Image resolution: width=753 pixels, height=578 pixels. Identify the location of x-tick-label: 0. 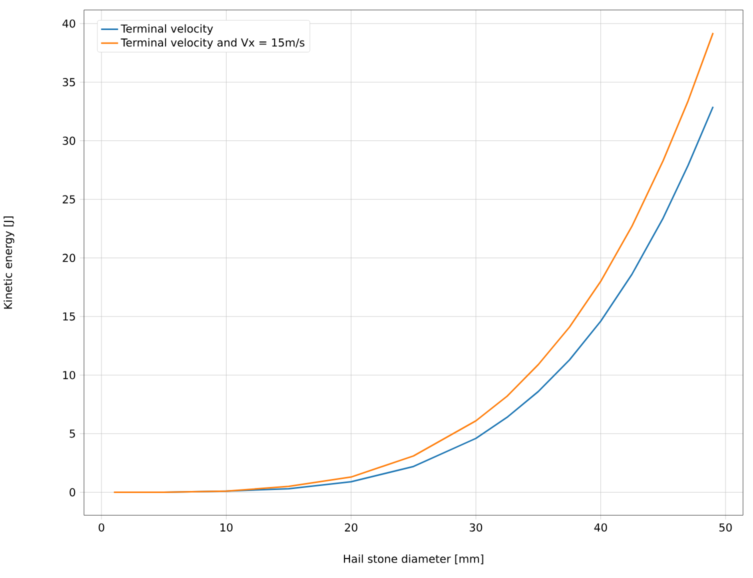
(101, 527).